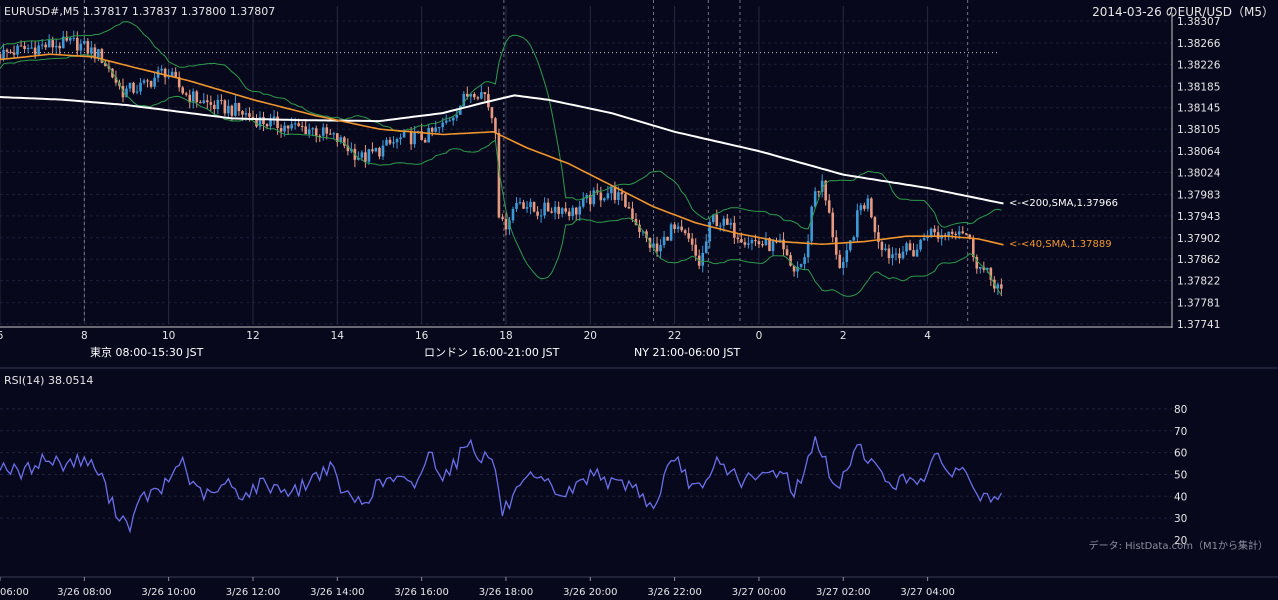 This screenshot has width=1278, height=600. Describe the element at coordinates (1198, 282) in the screenshot. I see `price-tick-label: 1.37822` at that location.